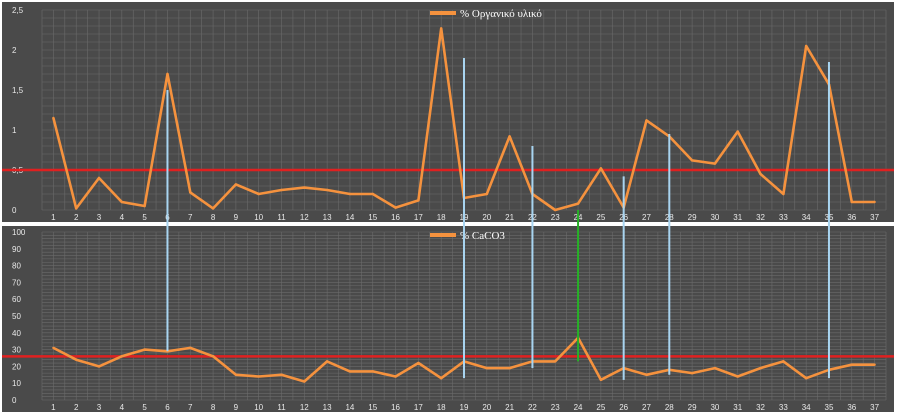  What do you see at coordinates (144, 217) in the screenshot?
I see `top-x-tick-label: 5` at bounding box center [144, 217].